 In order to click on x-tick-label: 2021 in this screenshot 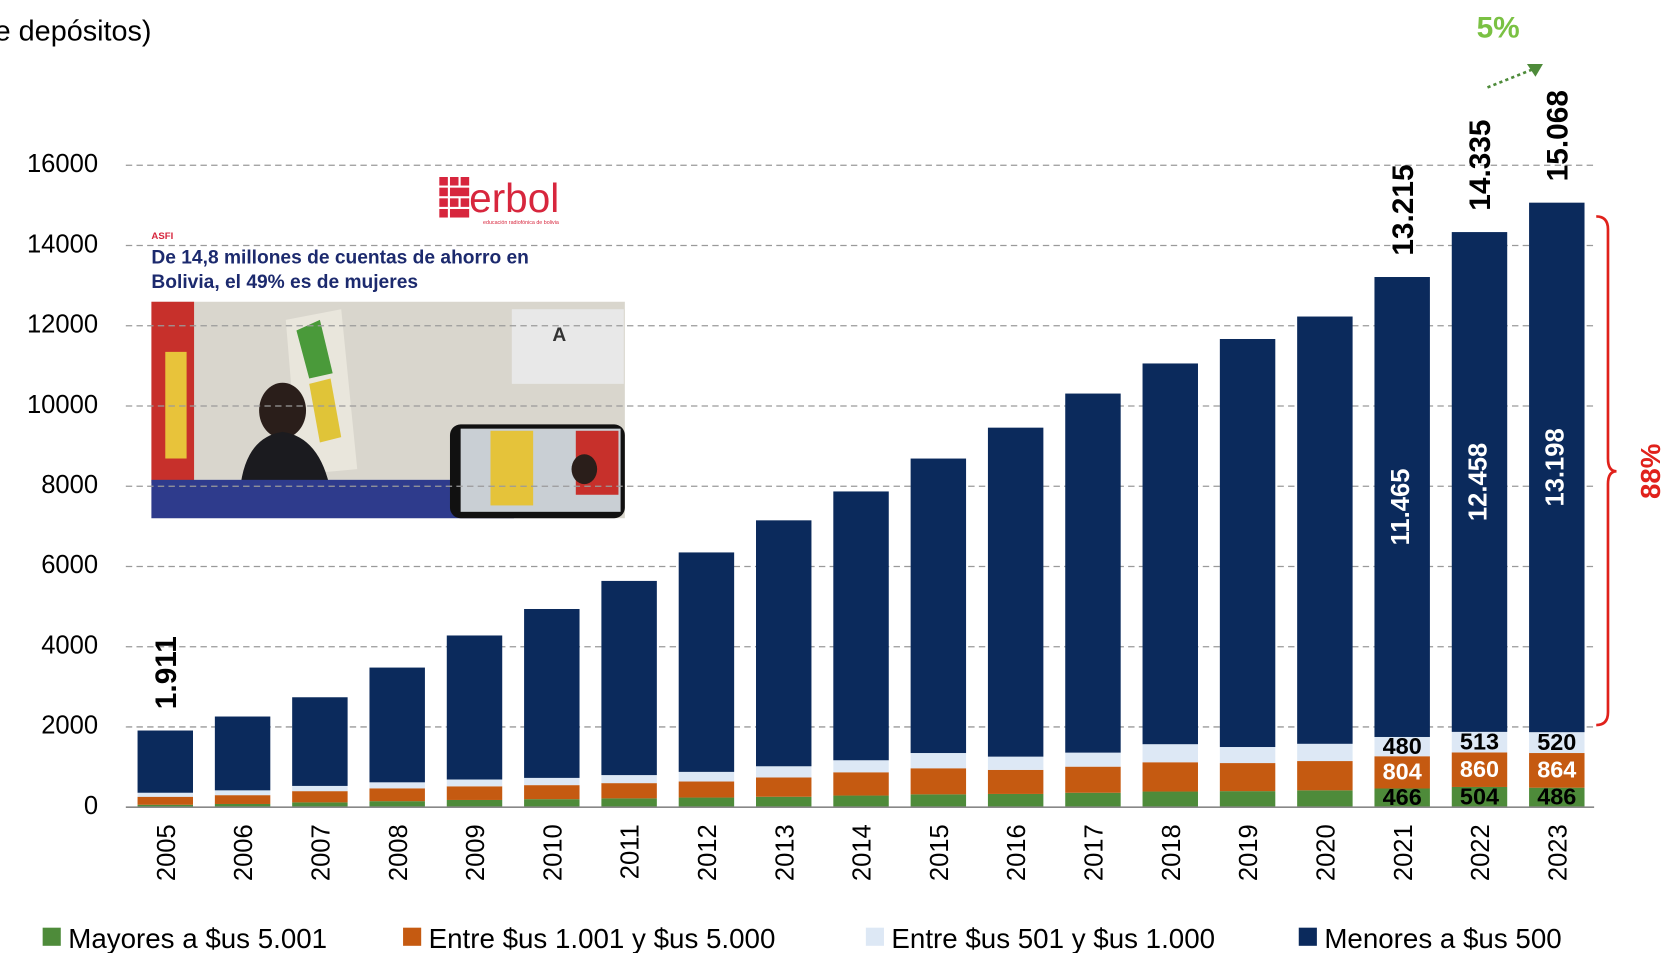, I will do `click(1404, 852)`.